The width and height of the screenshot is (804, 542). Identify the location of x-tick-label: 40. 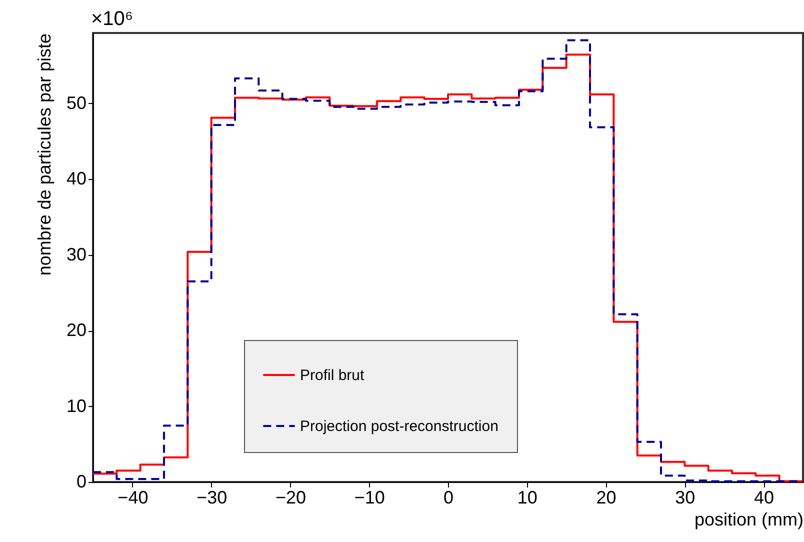
(764, 498).